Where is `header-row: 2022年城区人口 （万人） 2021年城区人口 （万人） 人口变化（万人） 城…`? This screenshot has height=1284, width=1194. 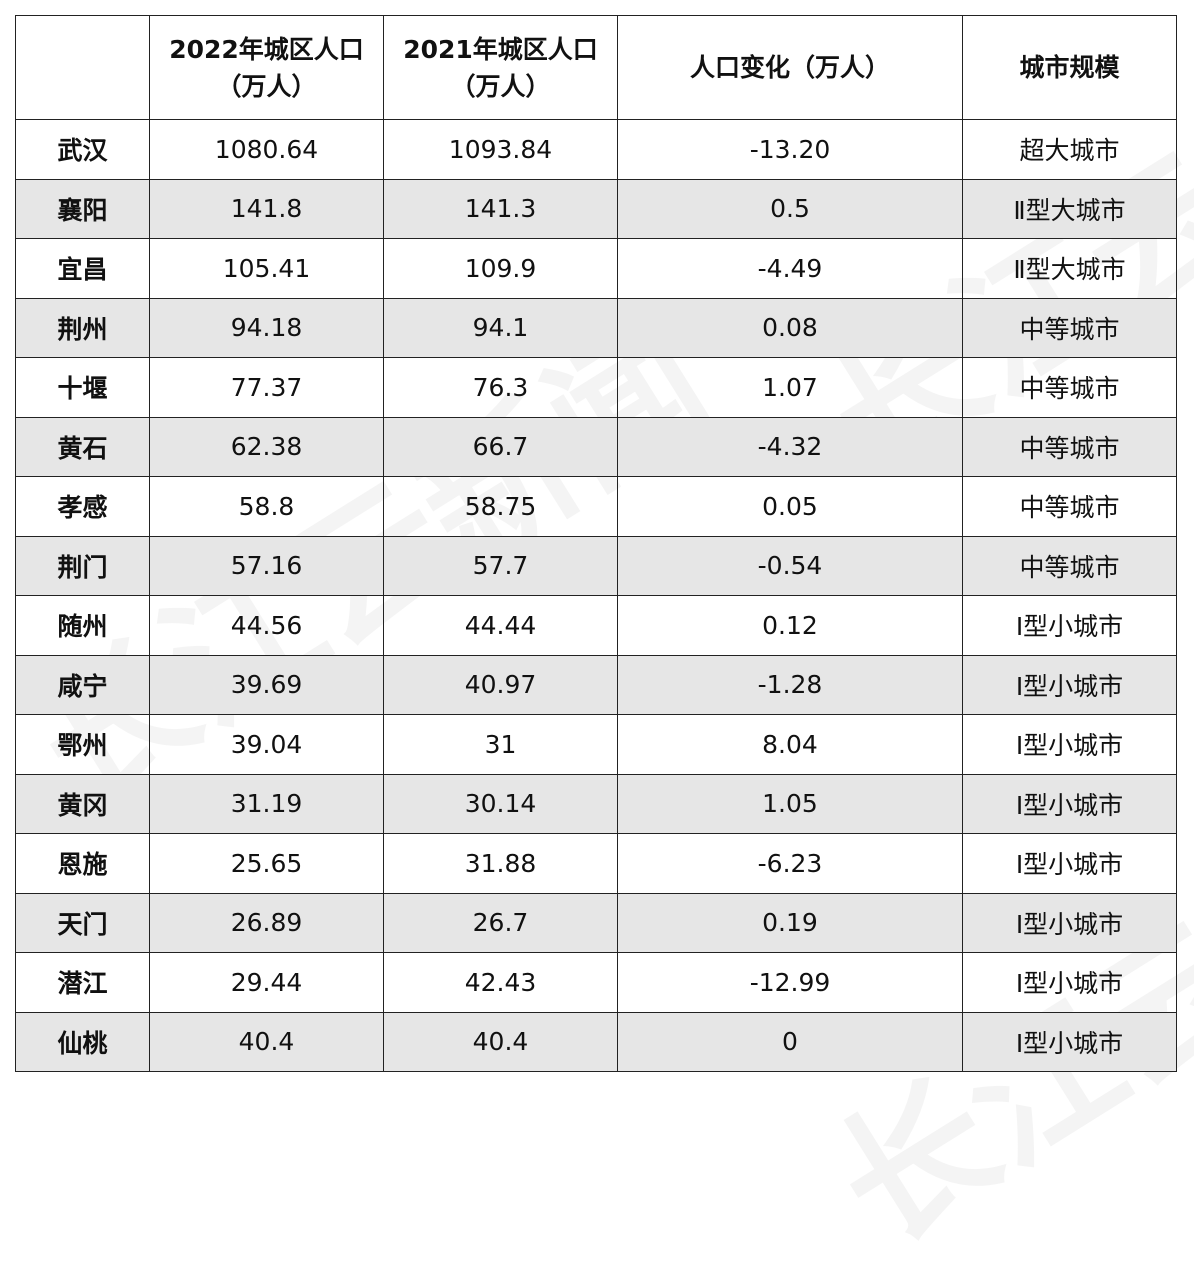 header-row: 2022年城区人口 （万人） 2021年城区人口 （万人） 人口变化（万人） 城… is located at coordinates (596, 67).